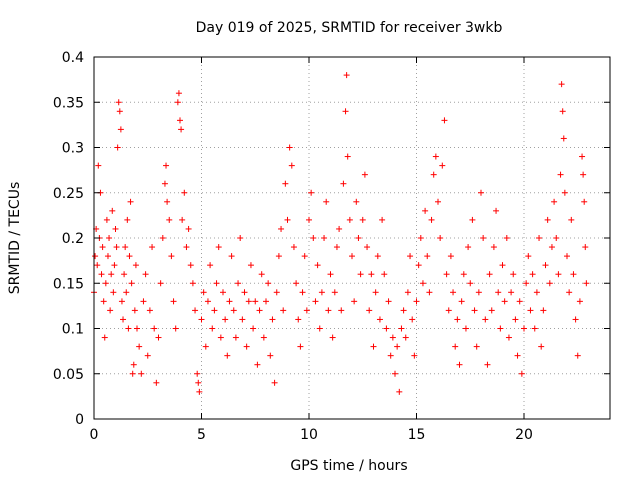  What do you see at coordinates (201, 435) in the screenshot?
I see `x-tick-label: 5` at bounding box center [201, 435].